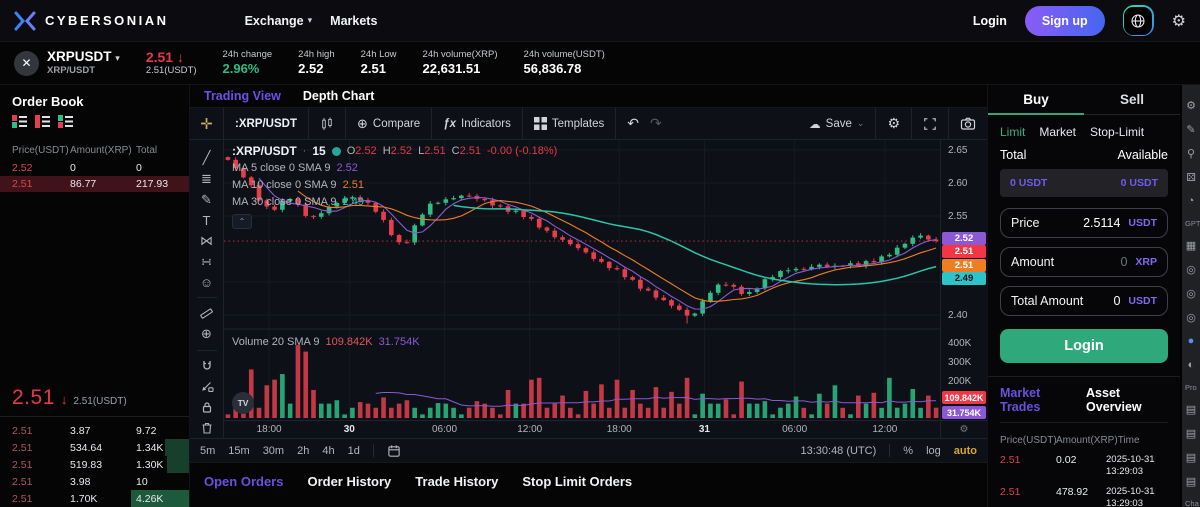 This screenshot has height=507, width=1200. Describe the element at coordinates (206, 178) in the screenshot. I see `fib-lines-icon: ≣` at that location.